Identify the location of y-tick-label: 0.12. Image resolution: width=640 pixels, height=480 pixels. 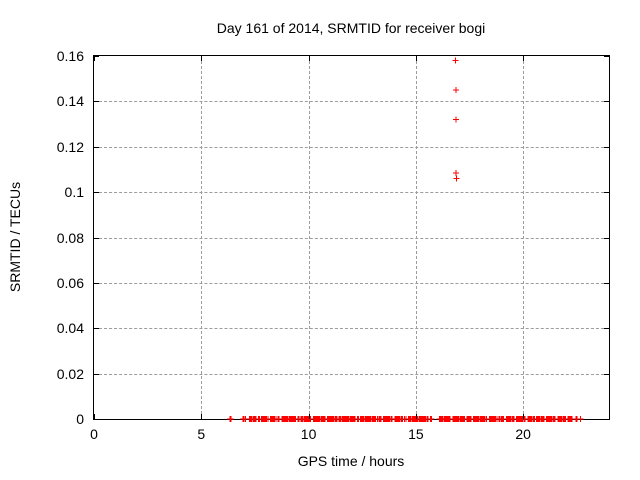
(70, 146).